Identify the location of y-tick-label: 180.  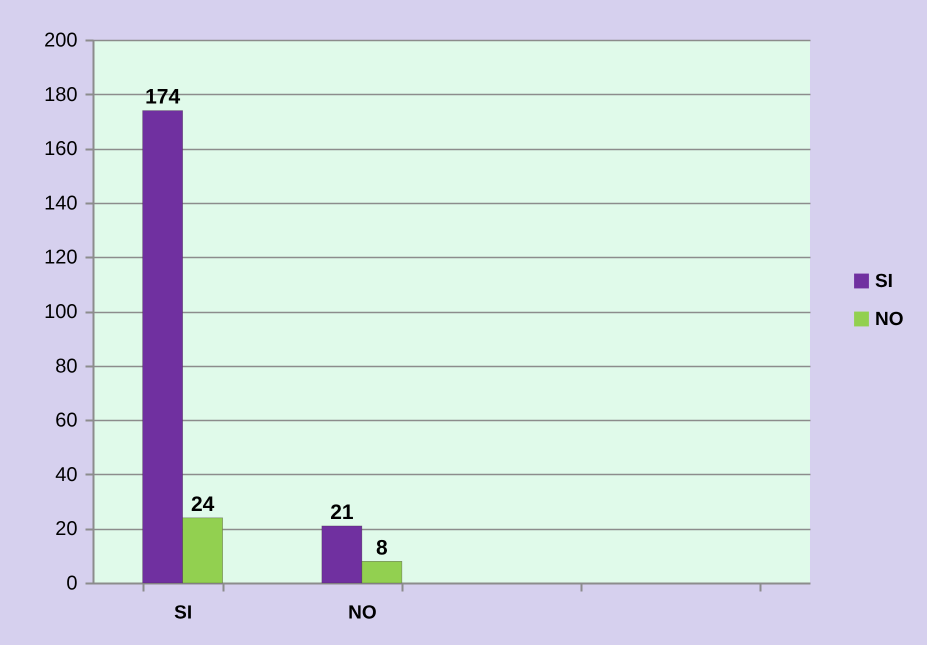
(61, 95).